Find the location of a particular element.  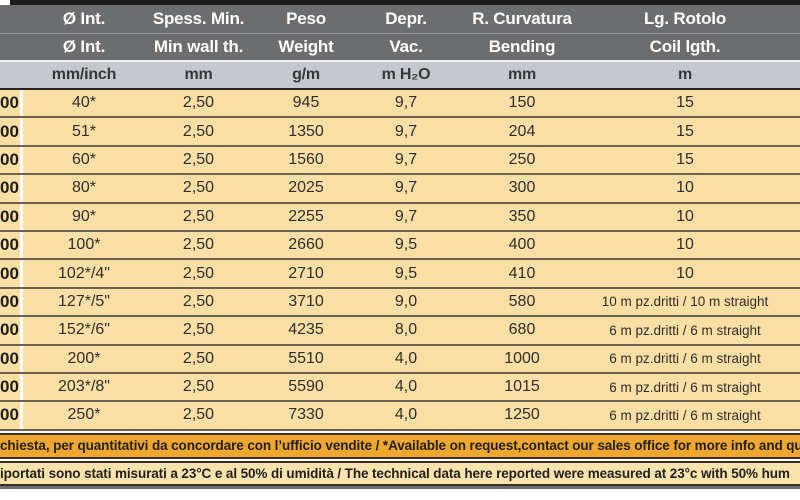

unit-bending: mm is located at coordinates (522, 74).